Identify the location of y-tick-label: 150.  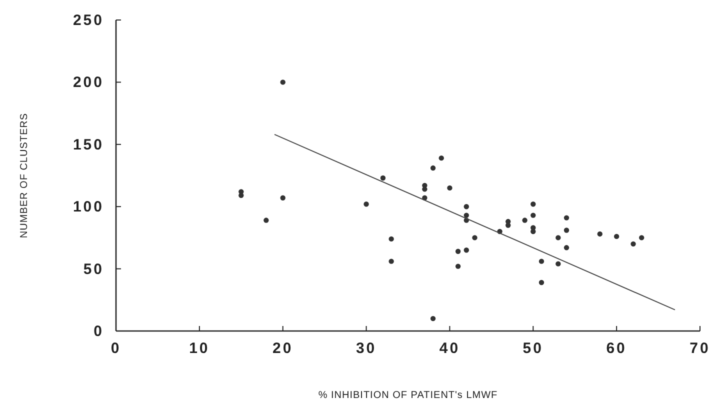
(88, 145).